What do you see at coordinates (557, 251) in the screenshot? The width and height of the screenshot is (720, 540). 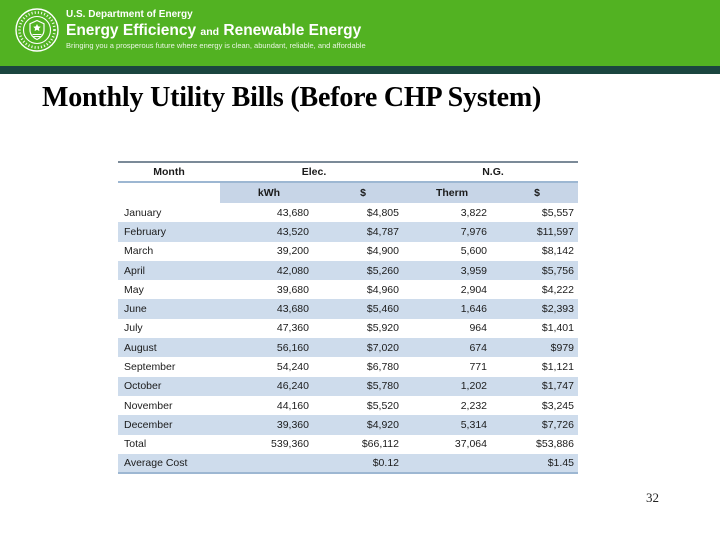 I see `cell-ng-cost: $8,142` at bounding box center [557, 251].